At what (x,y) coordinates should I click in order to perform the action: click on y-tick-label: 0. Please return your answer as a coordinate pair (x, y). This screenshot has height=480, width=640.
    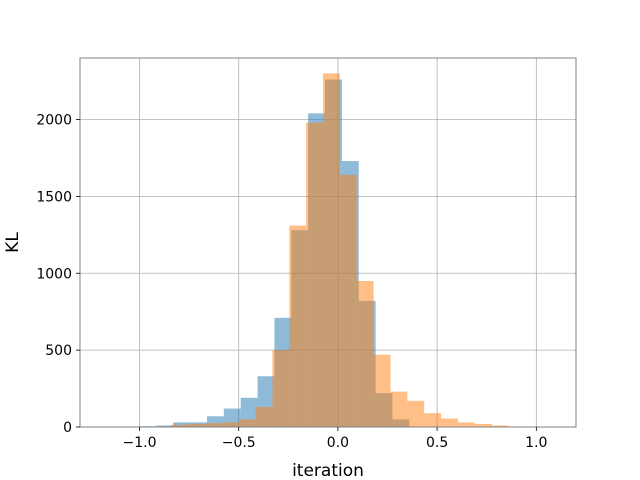
    Looking at the image, I should click on (67, 428).